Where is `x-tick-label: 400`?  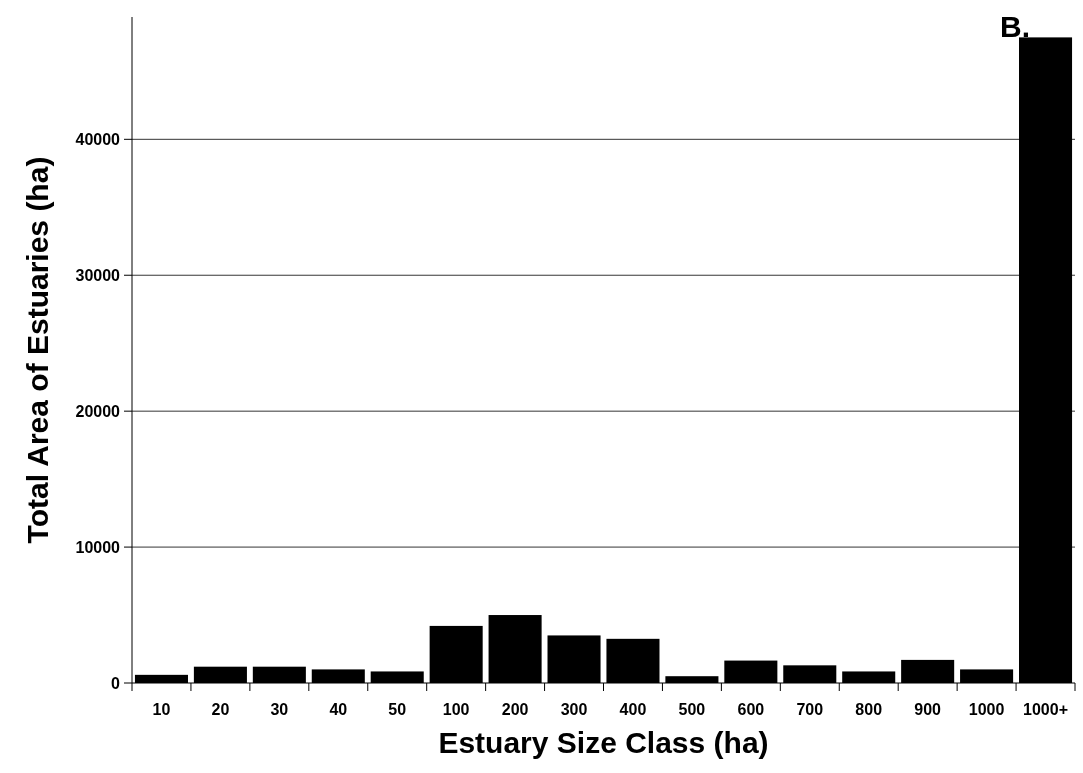
x-tick-label: 400 is located at coordinates (633, 709).